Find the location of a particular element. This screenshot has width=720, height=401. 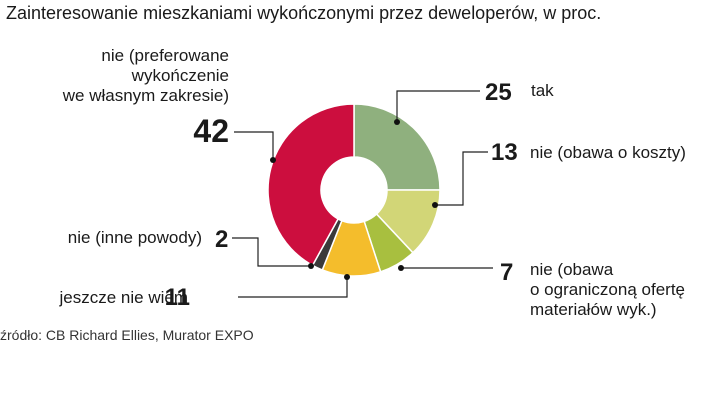

data-label-3: 11 is located at coordinates (177, 297).